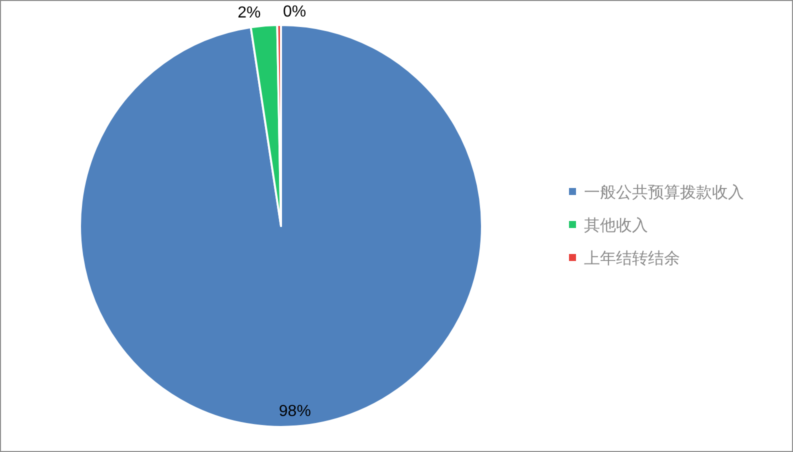 This screenshot has width=793, height=452. What do you see at coordinates (249, 13) in the screenshot?
I see `data-label: 2%` at bounding box center [249, 13].